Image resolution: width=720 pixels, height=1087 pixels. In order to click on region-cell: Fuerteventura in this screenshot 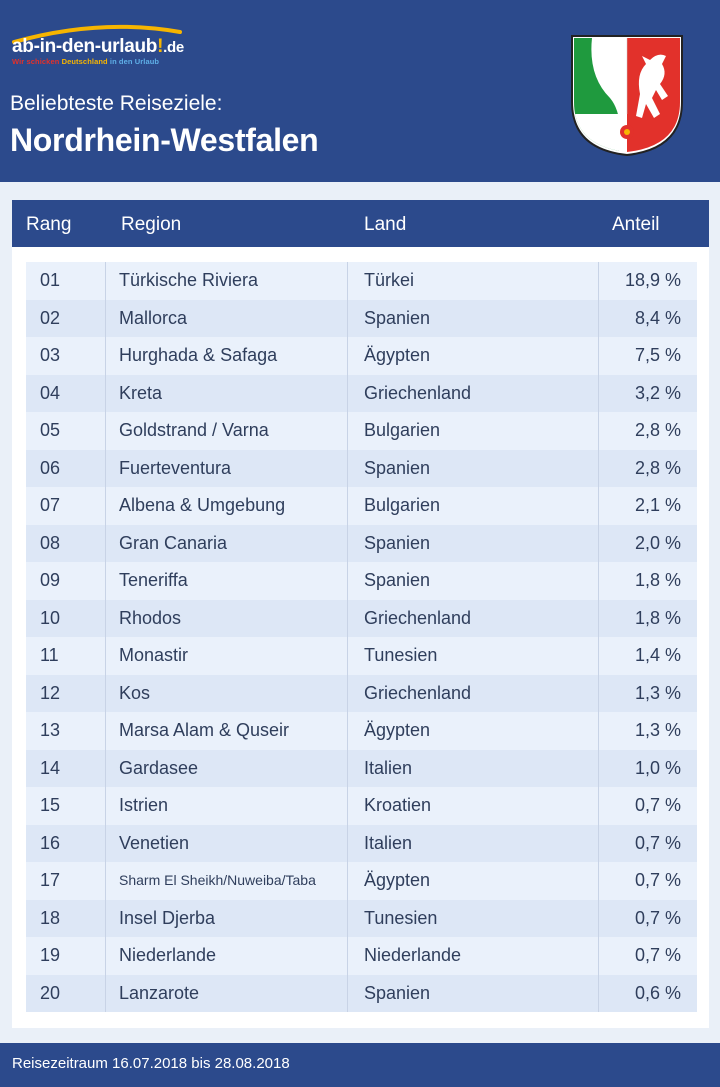, I will do `click(175, 467)`.